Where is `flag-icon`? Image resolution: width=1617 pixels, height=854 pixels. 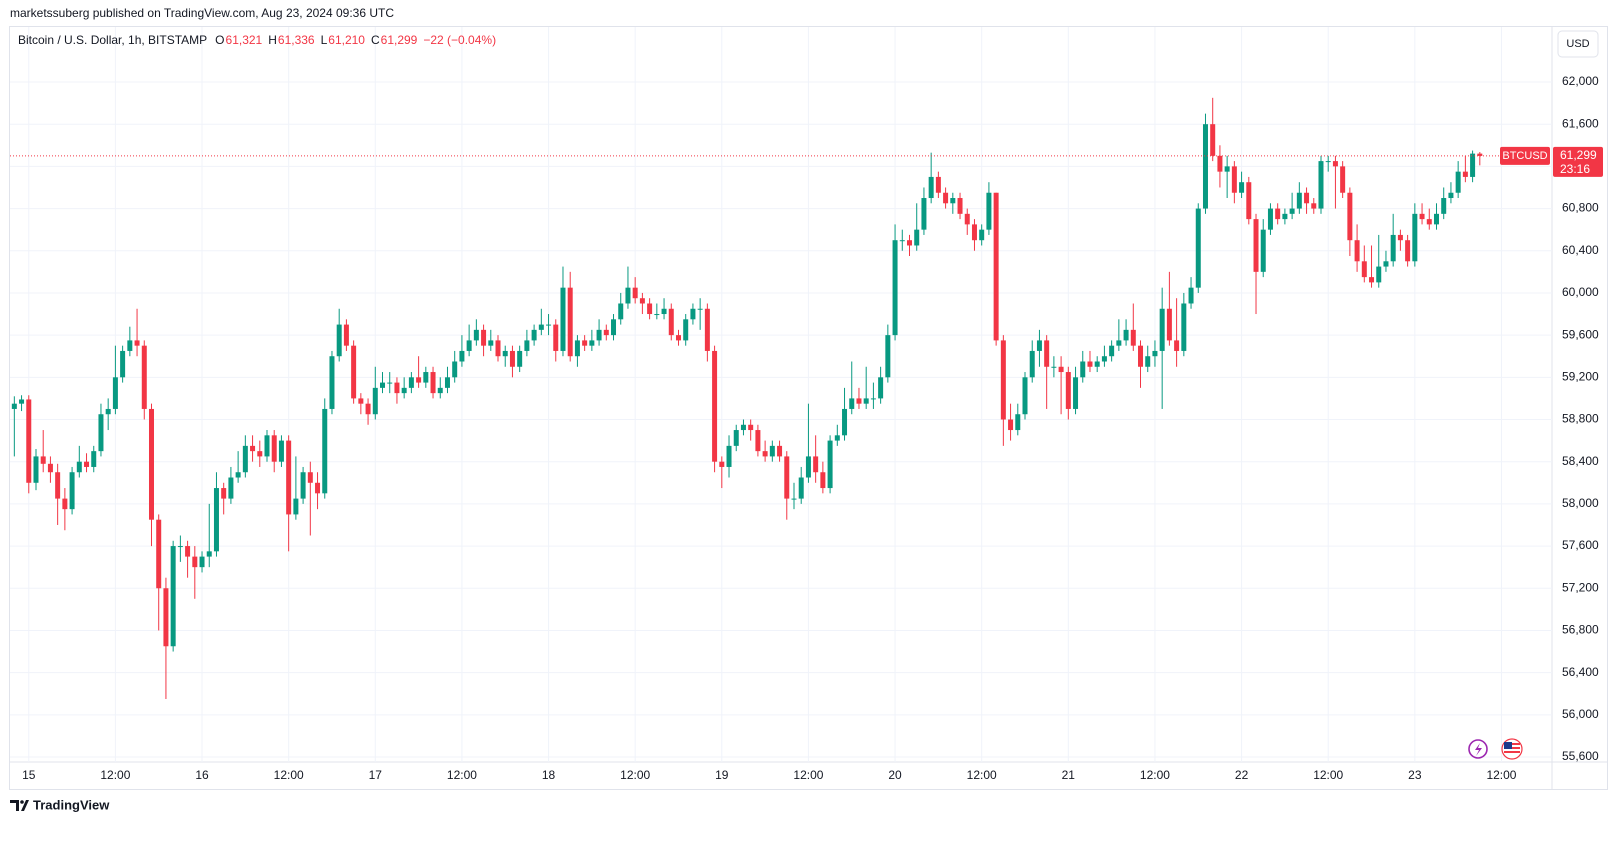
flag-icon is located at coordinates (1512, 749).